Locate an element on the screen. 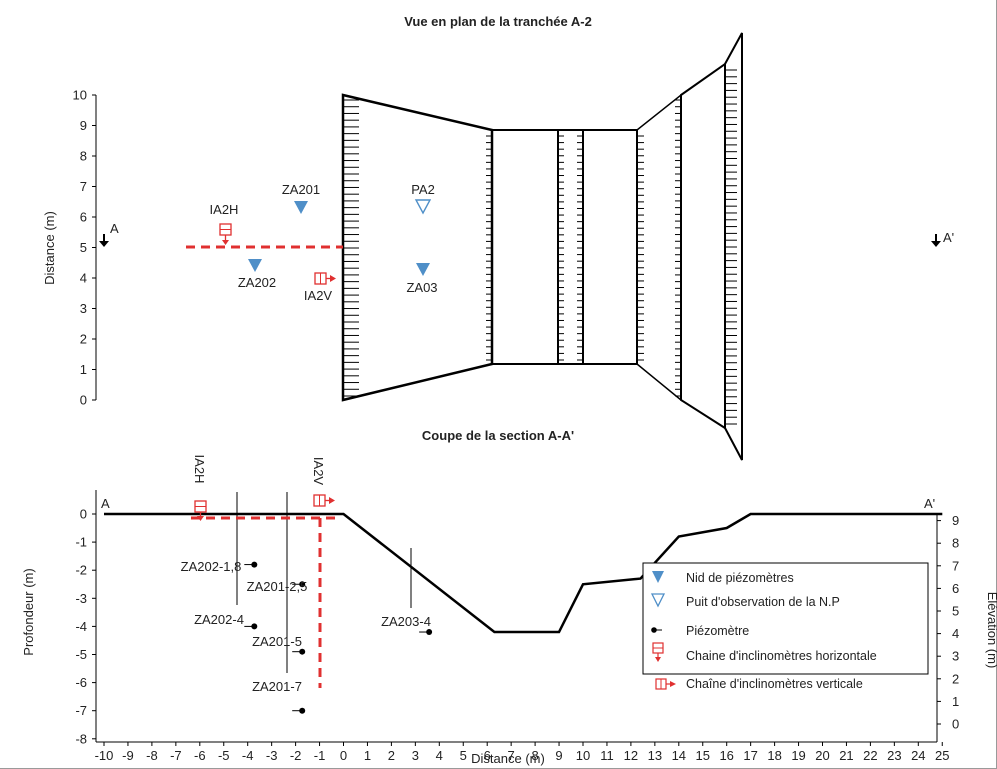  section-x-tick-label: 1 is located at coordinates (367, 755).